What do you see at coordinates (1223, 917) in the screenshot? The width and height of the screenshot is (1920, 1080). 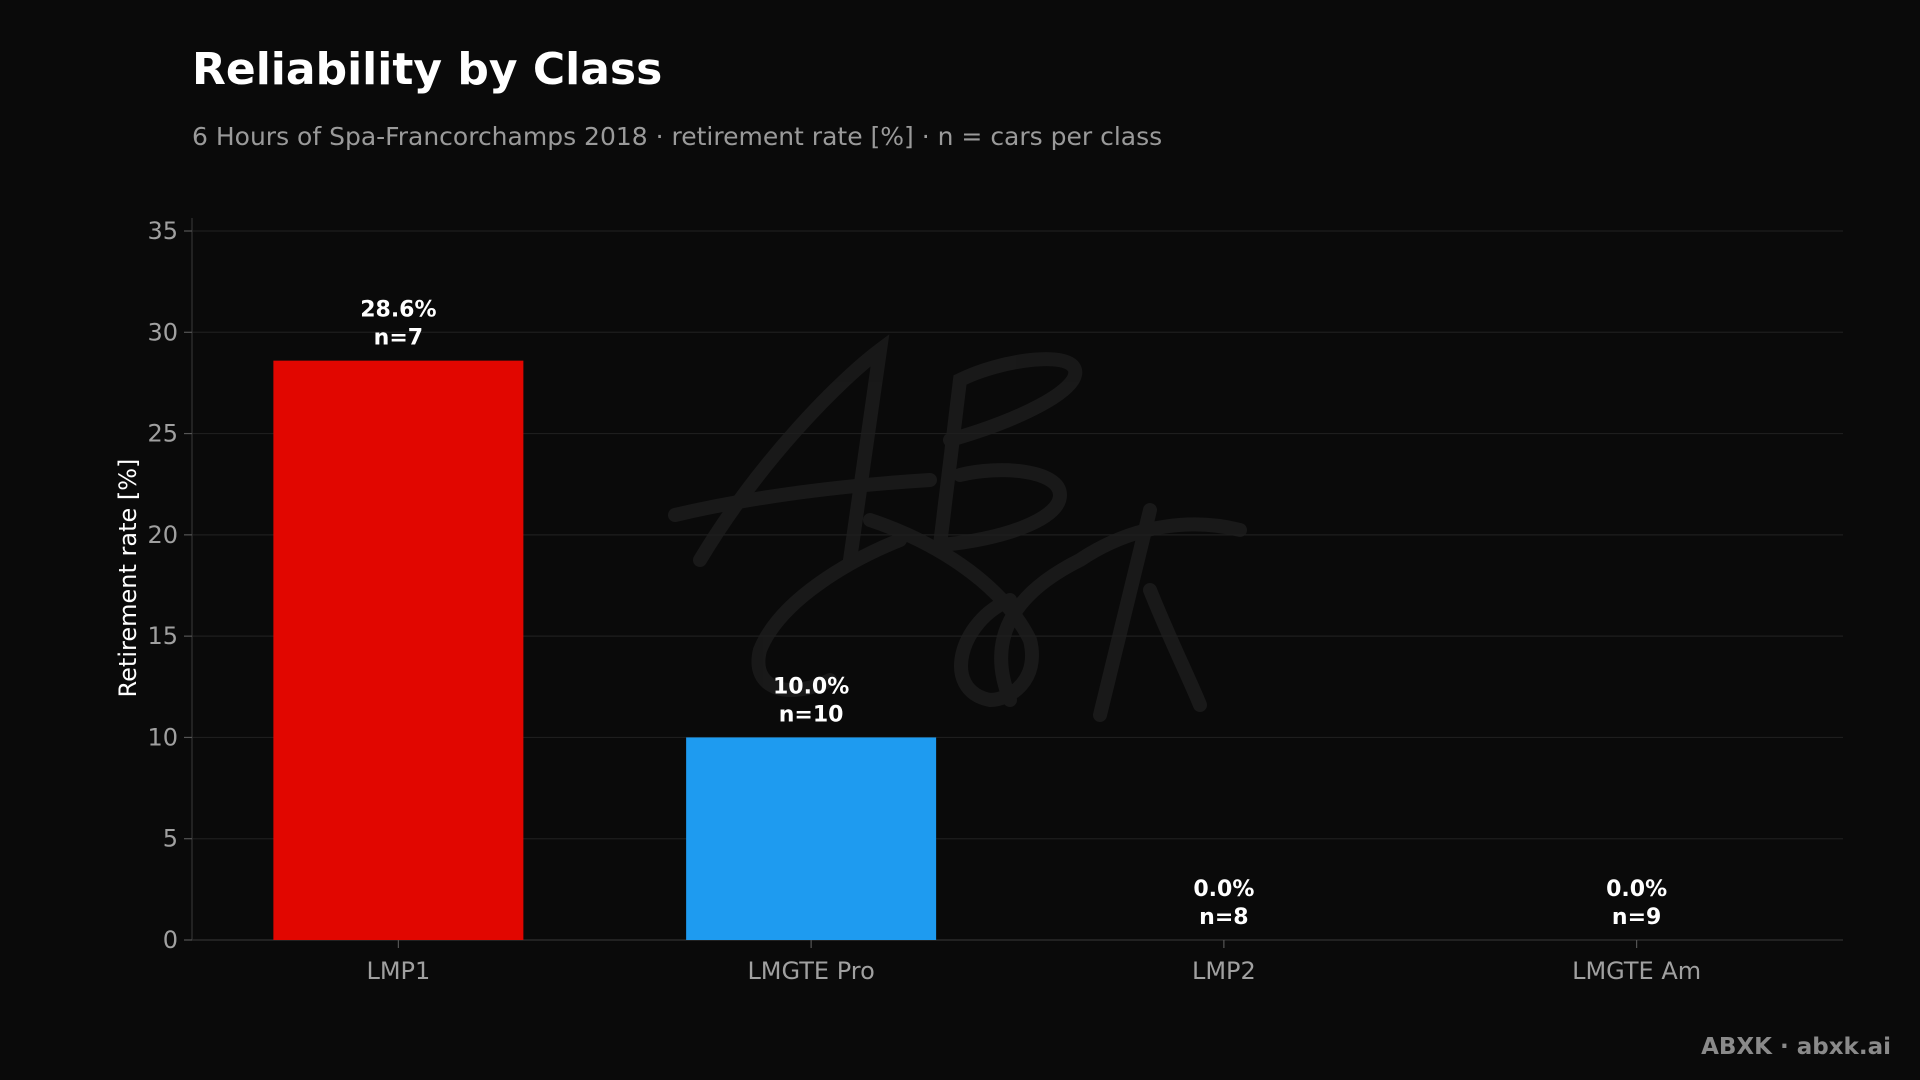 I see `bar-n-label: n=8` at bounding box center [1223, 917].